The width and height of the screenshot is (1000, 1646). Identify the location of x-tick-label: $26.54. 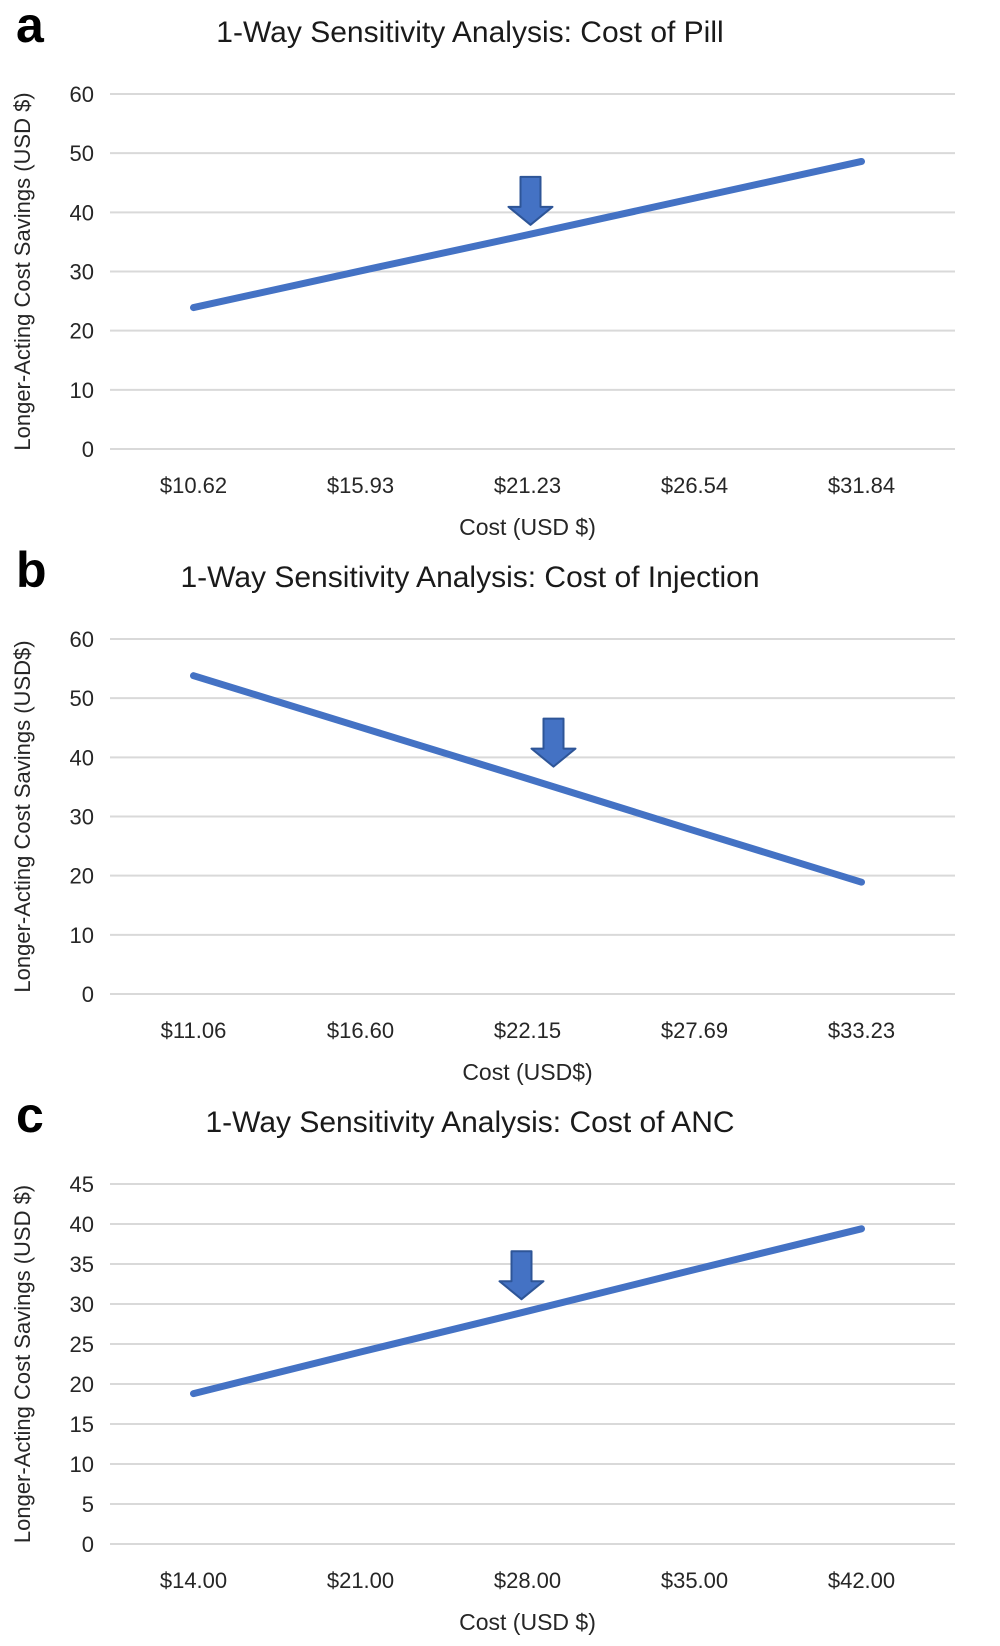
(694, 485).